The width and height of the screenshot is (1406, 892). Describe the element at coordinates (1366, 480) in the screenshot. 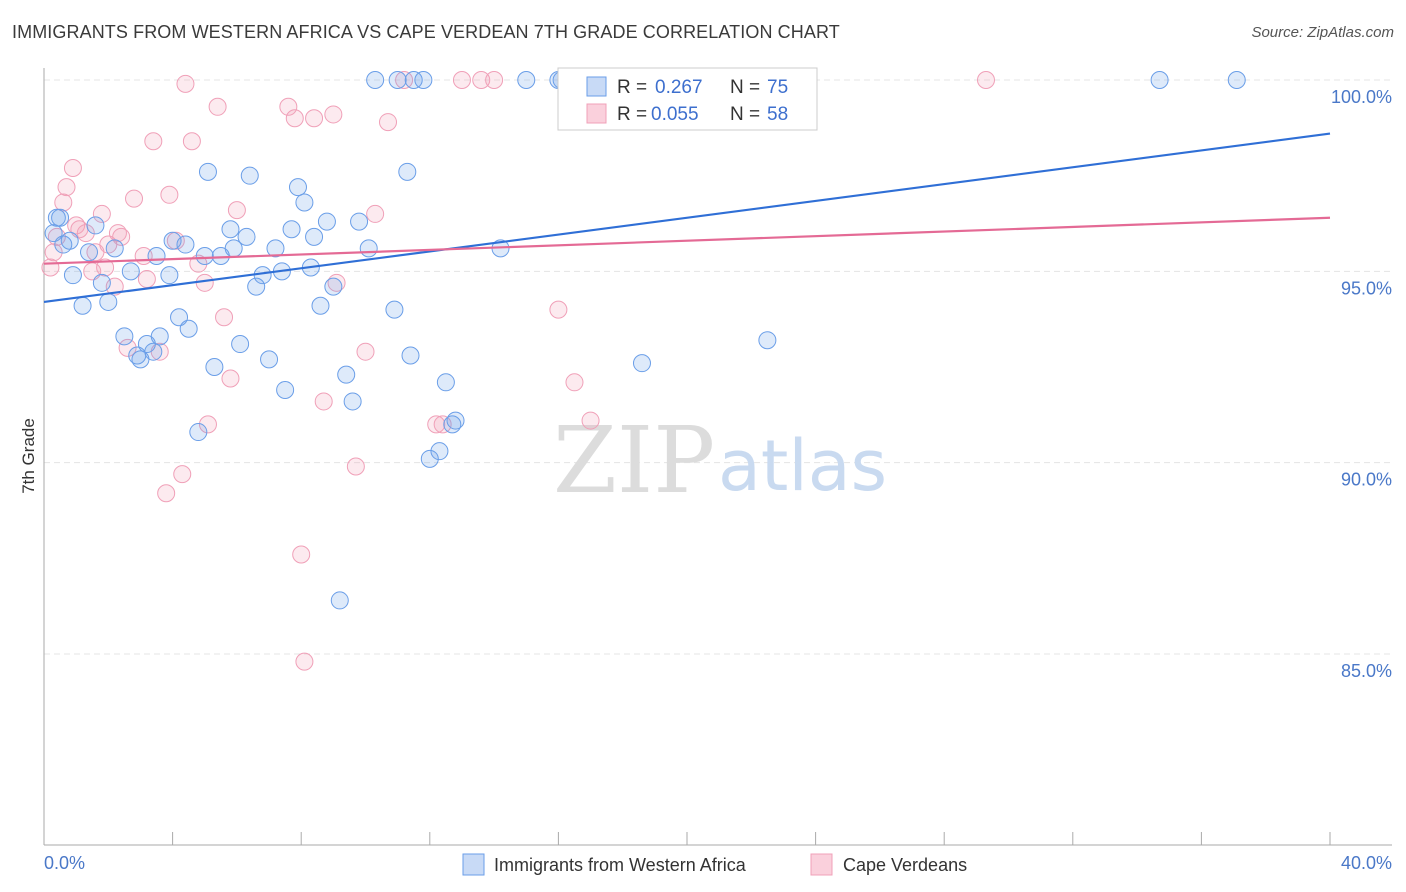

I see `y-tick-label-90: 90.0%` at that location.